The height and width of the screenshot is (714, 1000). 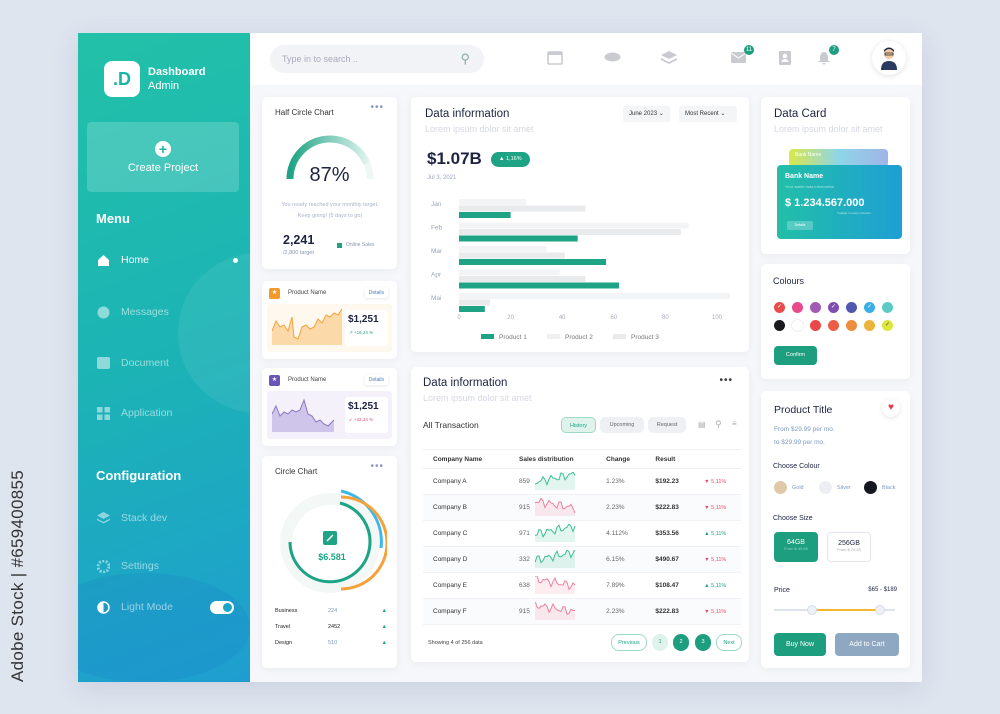 What do you see at coordinates (113, 218) in the screenshot?
I see `menu-heading: Menu` at bounding box center [113, 218].